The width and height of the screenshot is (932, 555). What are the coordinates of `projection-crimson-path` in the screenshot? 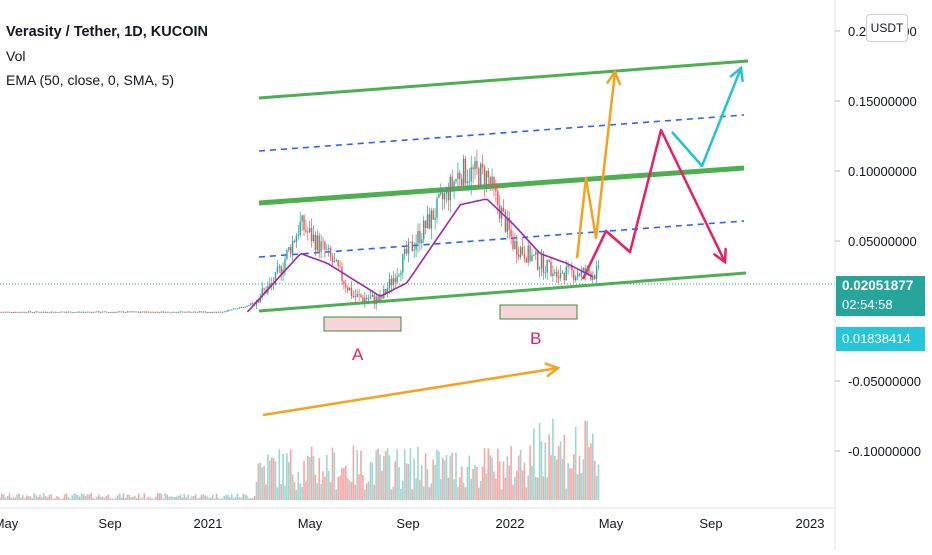 It's located at (654, 204).